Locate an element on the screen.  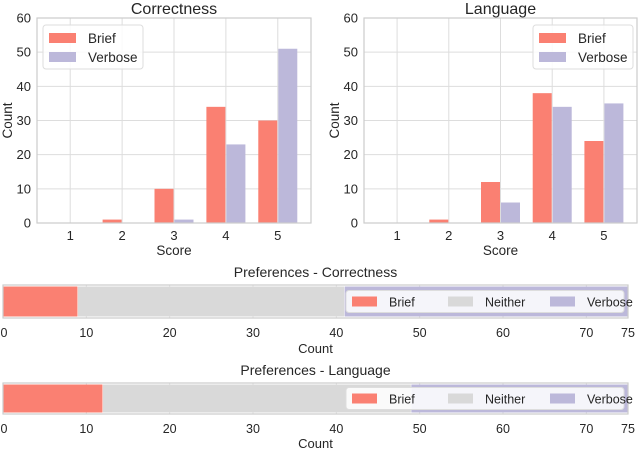
bar-neither is located at coordinates (211, 301).